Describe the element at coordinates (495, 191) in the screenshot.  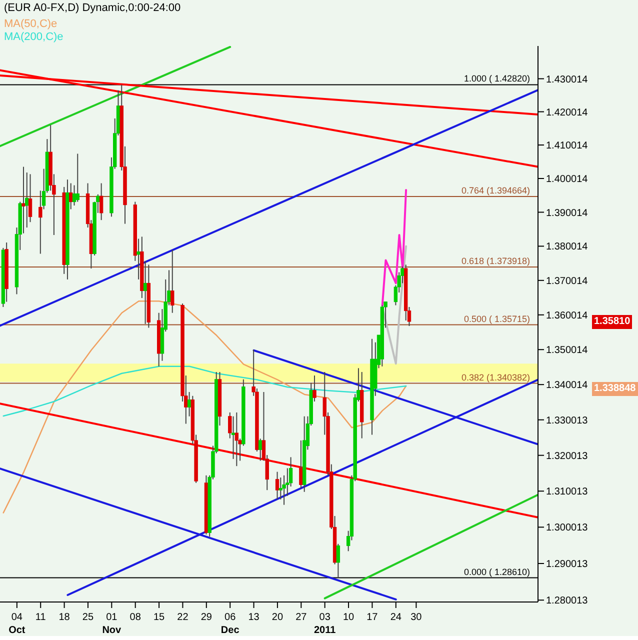
I see `ref-line-label: 0.764 (1.394664)` at that location.